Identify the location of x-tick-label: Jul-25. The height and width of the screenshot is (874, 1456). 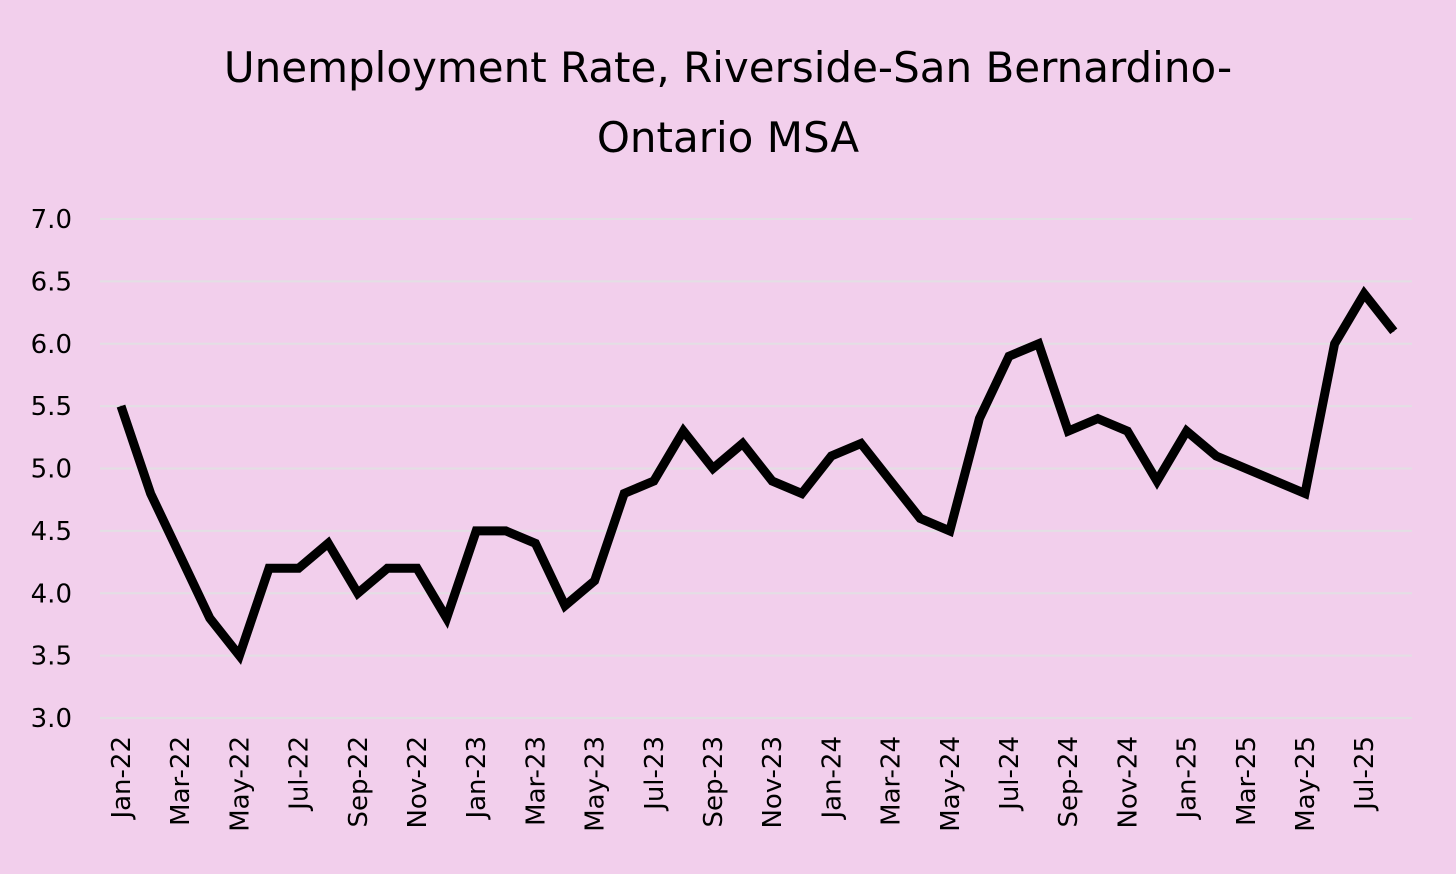
(1365, 774).